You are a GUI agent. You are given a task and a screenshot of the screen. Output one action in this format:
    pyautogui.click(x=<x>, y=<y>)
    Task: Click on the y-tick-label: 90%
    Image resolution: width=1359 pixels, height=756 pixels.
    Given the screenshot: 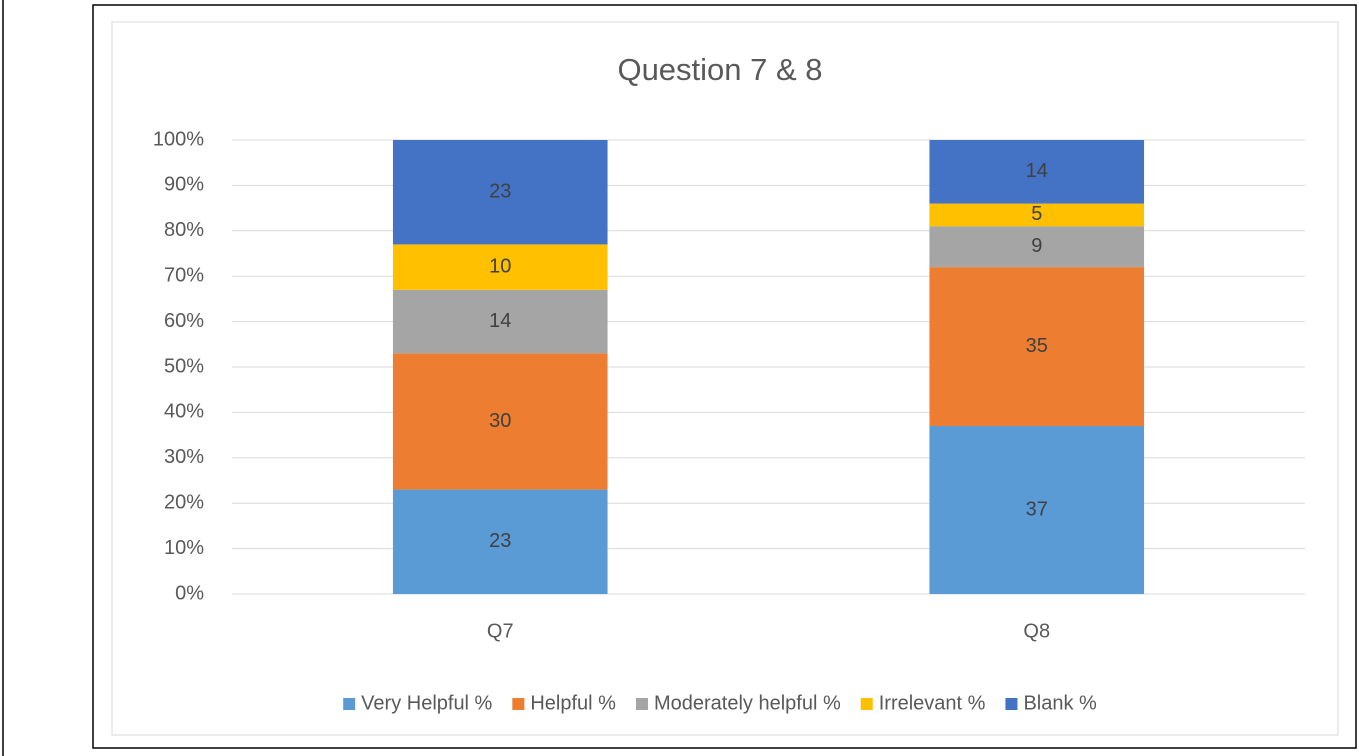 What is the action you would take?
    pyautogui.click(x=184, y=185)
    